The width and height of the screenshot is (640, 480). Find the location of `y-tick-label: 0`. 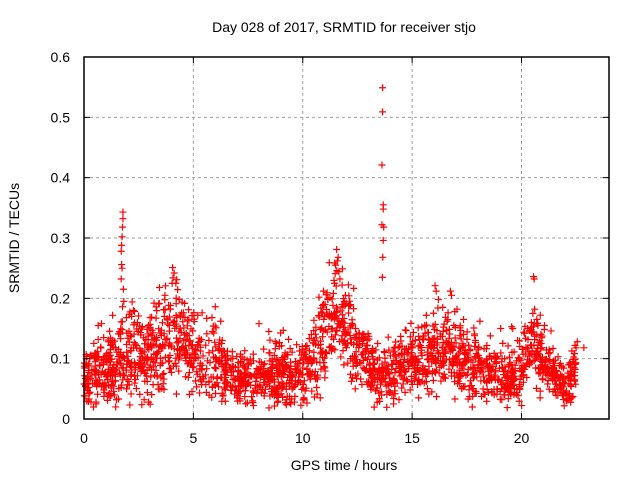

y-tick-label: 0 is located at coordinates (66, 419).